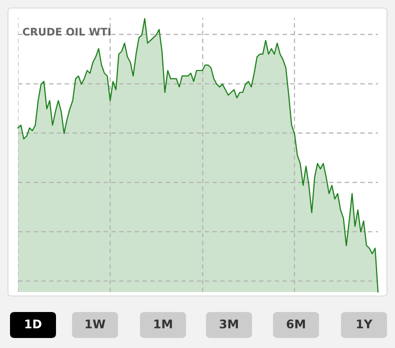 The image size is (395, 348). I want to click on text: 1M, so click(163, 324).